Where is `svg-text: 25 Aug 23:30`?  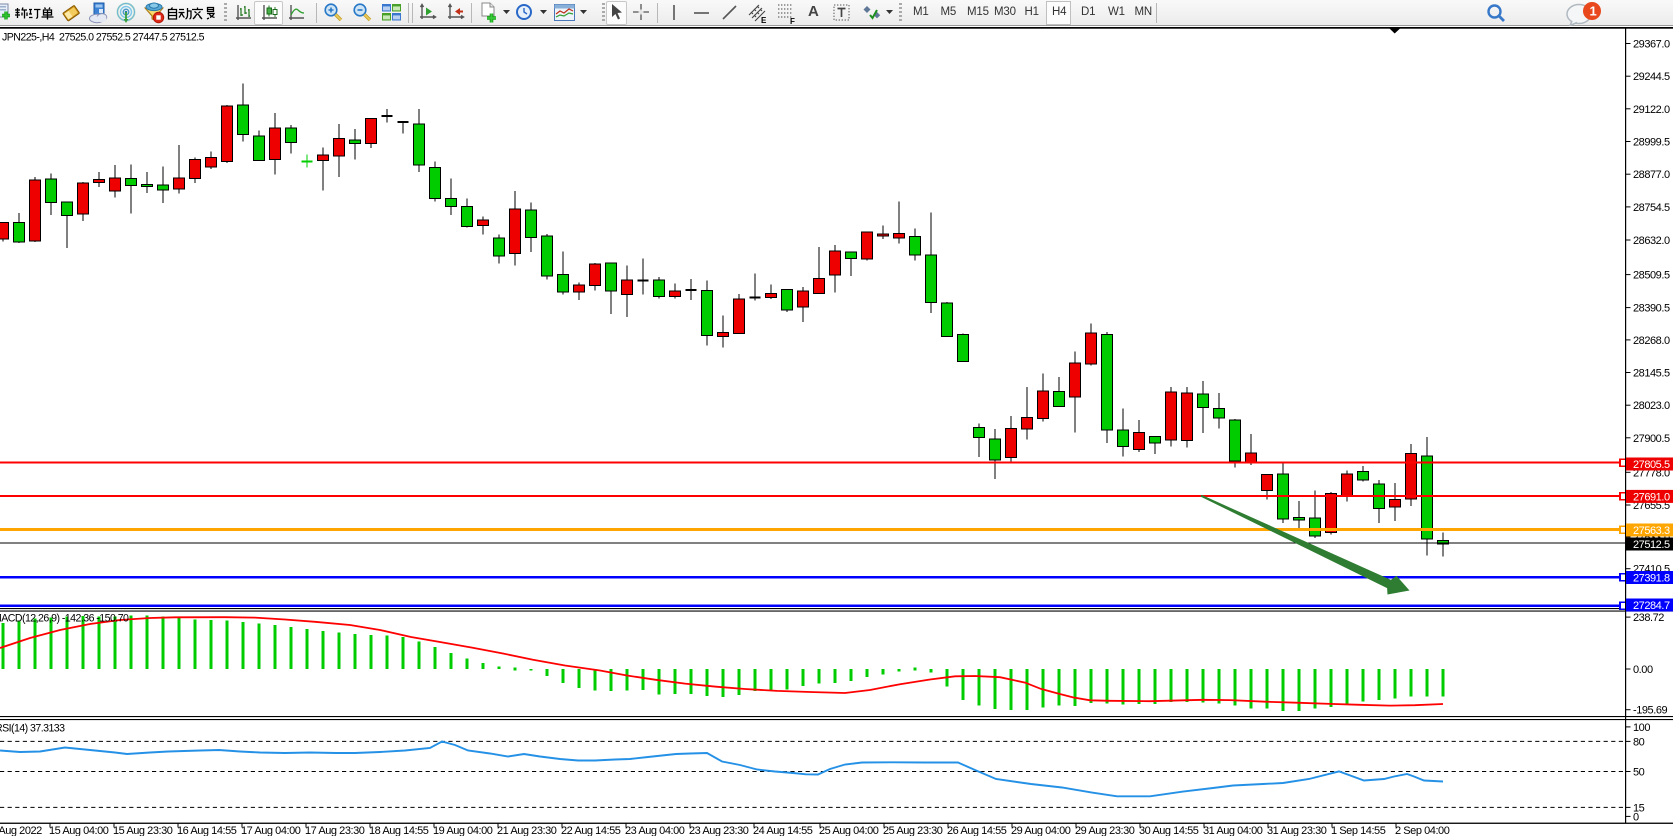
svg-text: 25 Aug 23:30 is located at coordinates (913, 830).